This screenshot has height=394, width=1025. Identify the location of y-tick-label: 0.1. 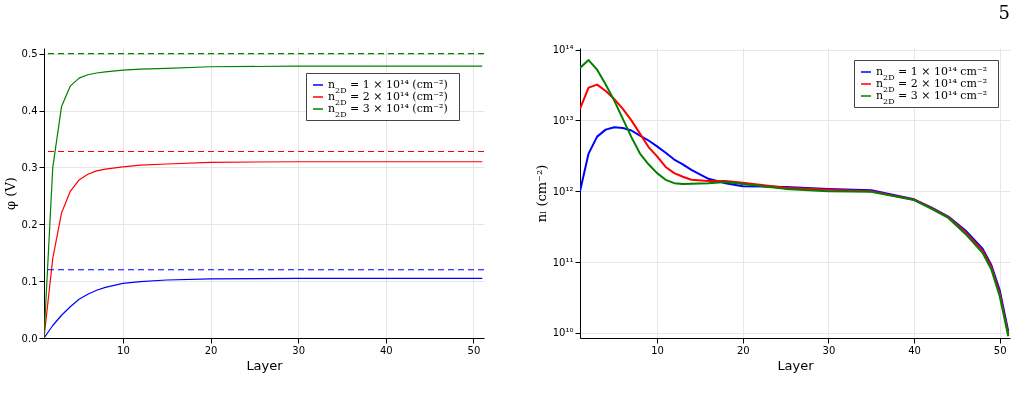
(29, 281).